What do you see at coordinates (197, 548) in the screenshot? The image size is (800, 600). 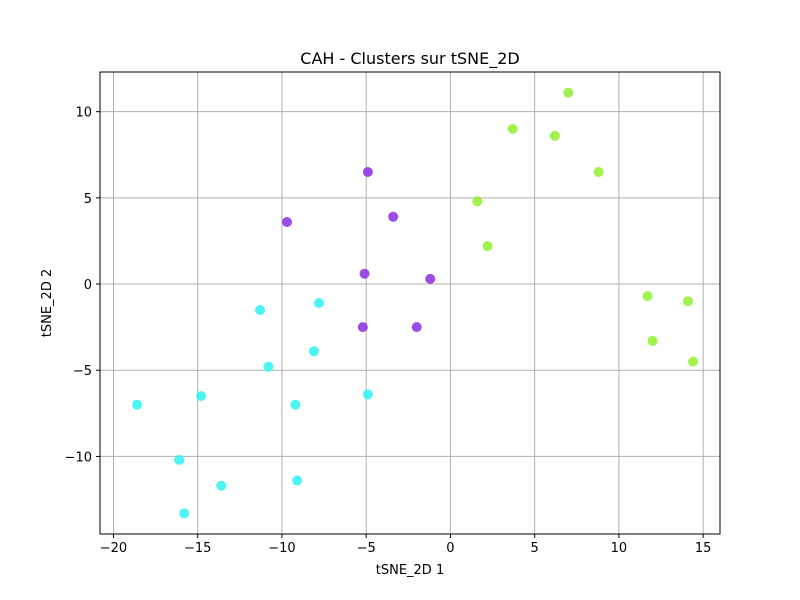 I see `x-tick-label: −15` at bounding box center [197, 548].